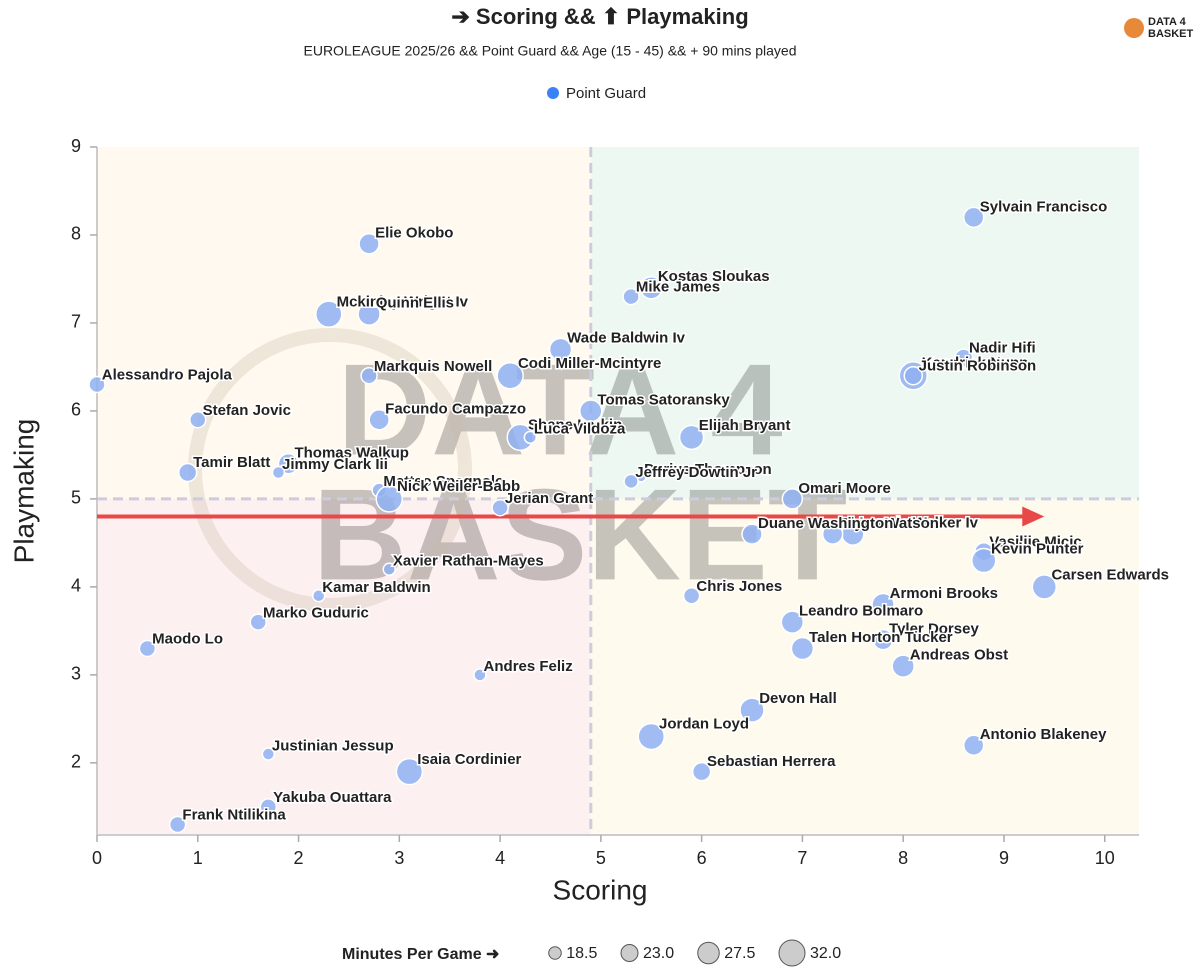 This screenshot has width=1200, height=973. What do you see at coordinates (76, 674) in the screenshot?
I see `y-tick-label: 3` at bounding box center [76, 674].